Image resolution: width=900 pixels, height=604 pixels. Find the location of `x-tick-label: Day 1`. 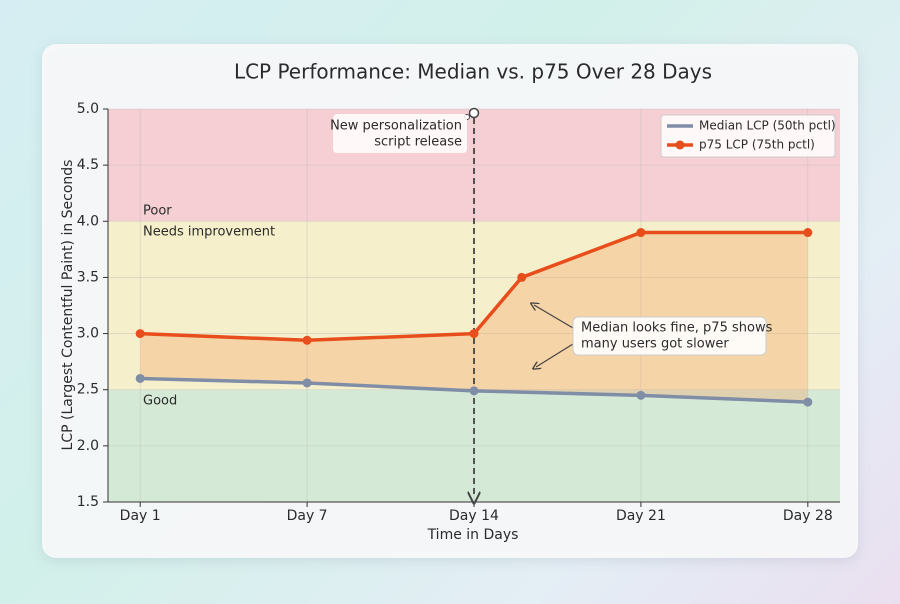

x-tick-label: Day 1 is located at coordinates (140, 516).